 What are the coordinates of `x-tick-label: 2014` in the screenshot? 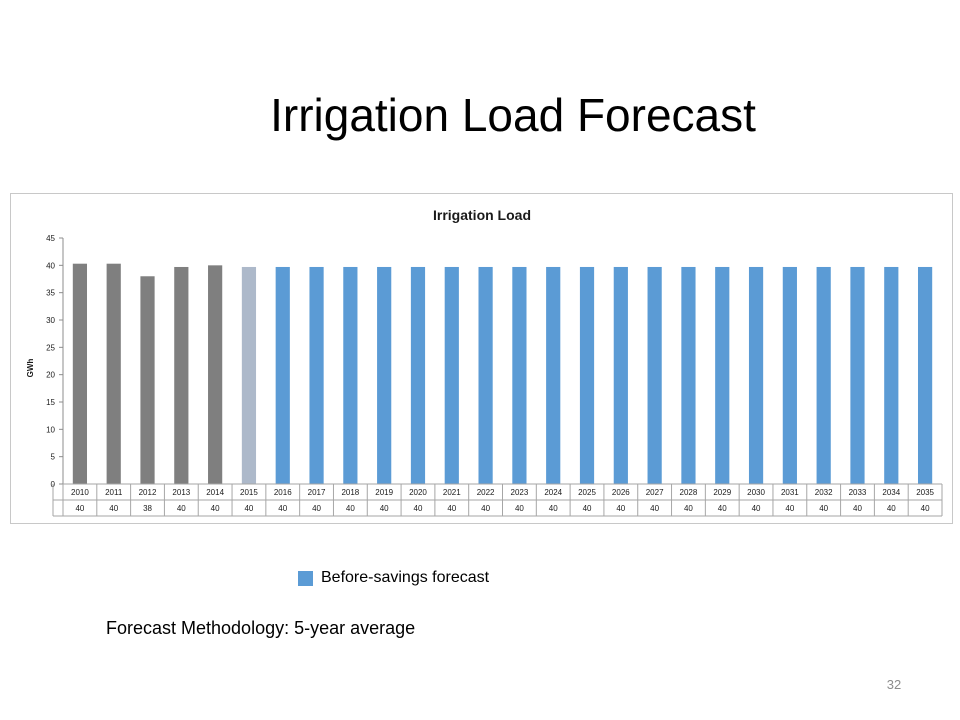 It's located at (215, 492).